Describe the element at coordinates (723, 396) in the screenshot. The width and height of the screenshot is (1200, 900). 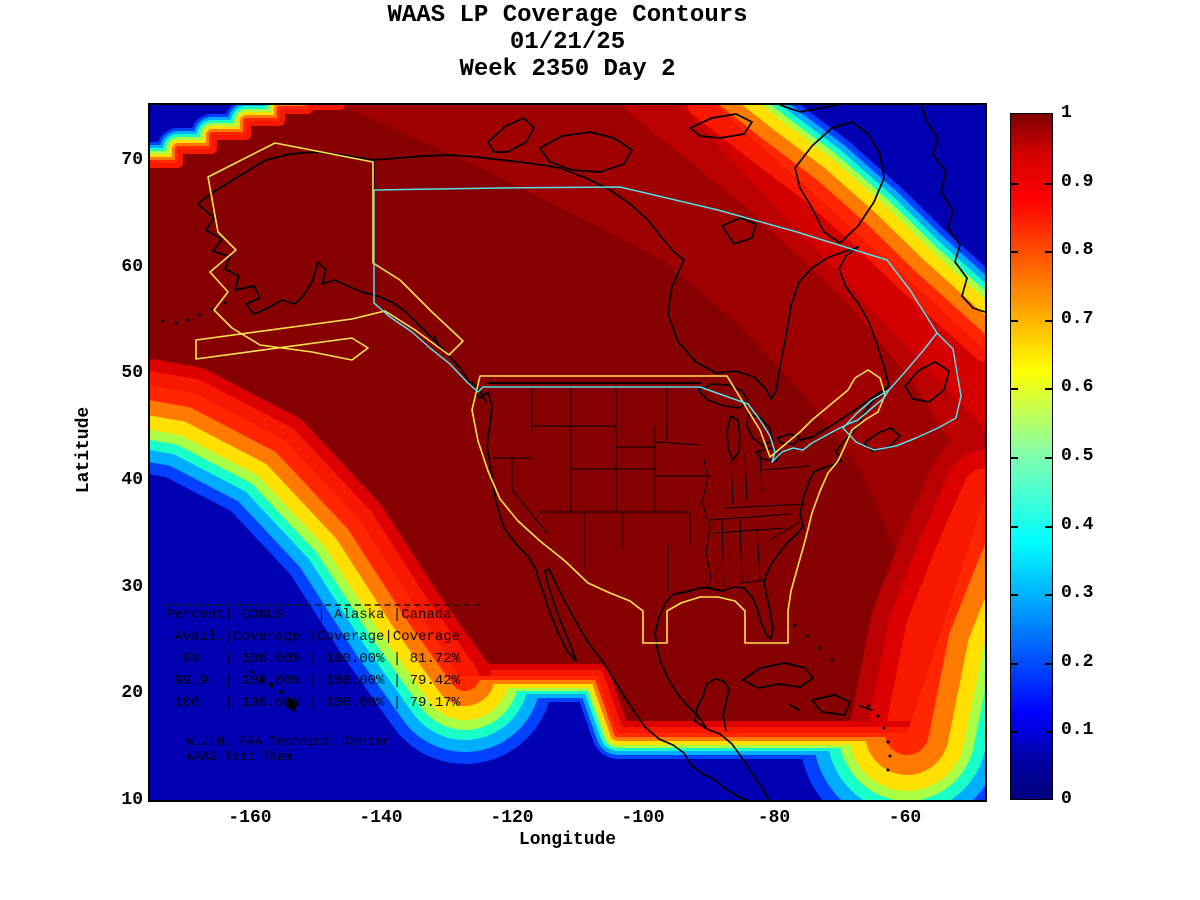
I see `lake-superior` at that location.